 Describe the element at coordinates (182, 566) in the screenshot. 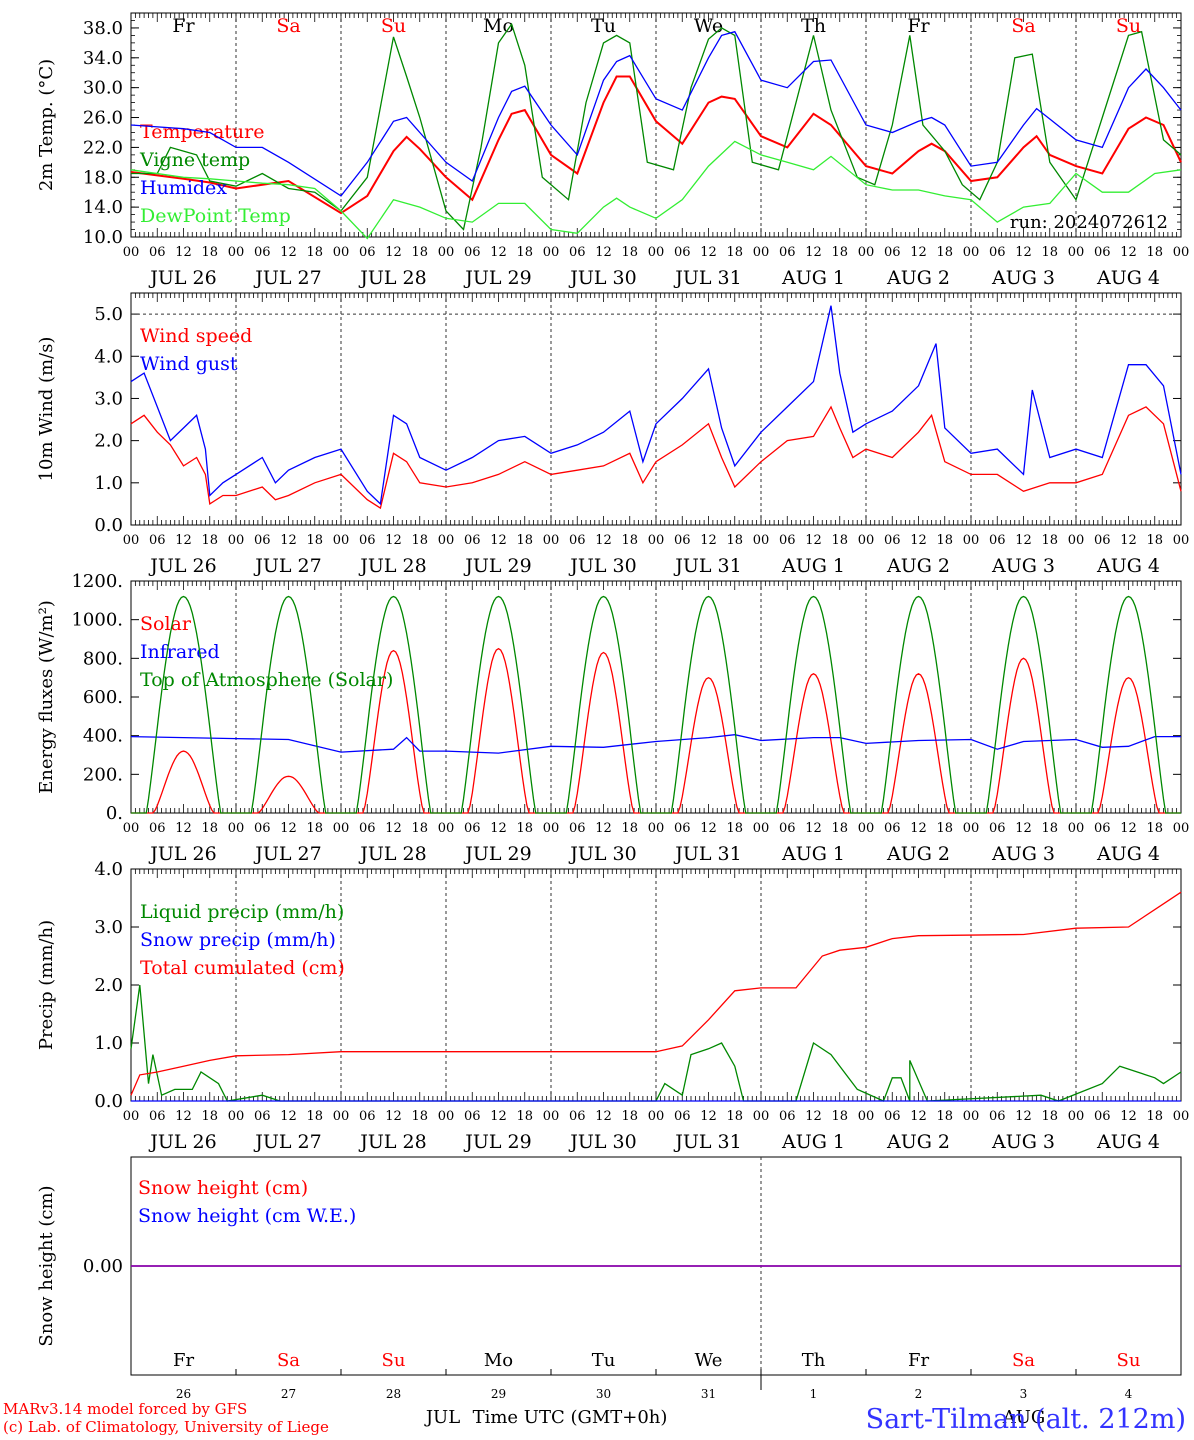

I see `date-label: JUL 26` at that location.